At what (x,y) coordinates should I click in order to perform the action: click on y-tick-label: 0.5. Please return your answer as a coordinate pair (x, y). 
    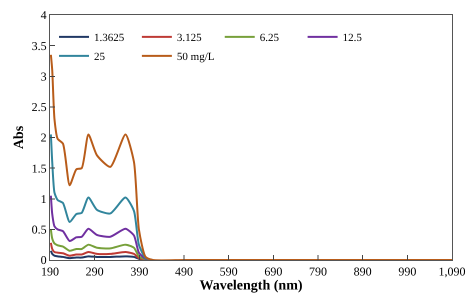
    Looking at the image, I should click on (39, 229).